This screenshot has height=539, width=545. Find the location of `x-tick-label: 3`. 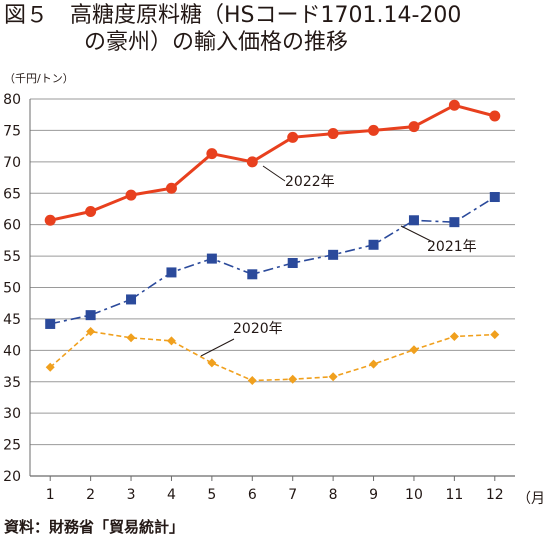

x-tick-label: 3 is located at coordinates (131, 495).